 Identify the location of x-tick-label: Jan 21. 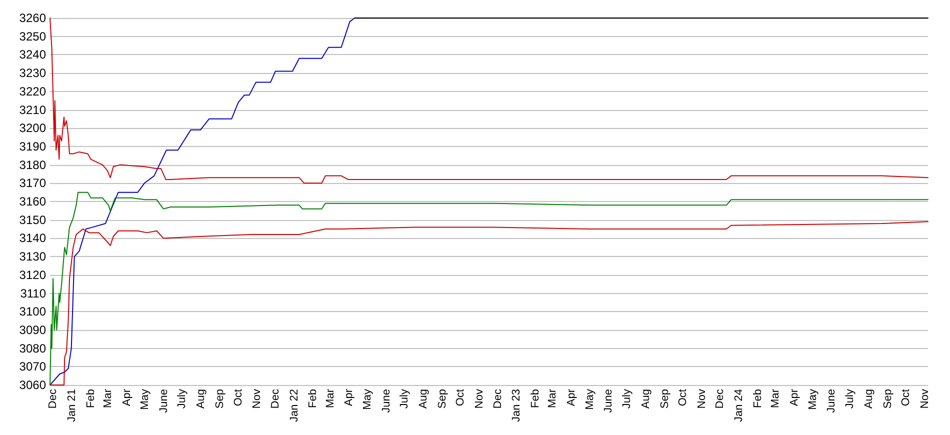
(72, 405).